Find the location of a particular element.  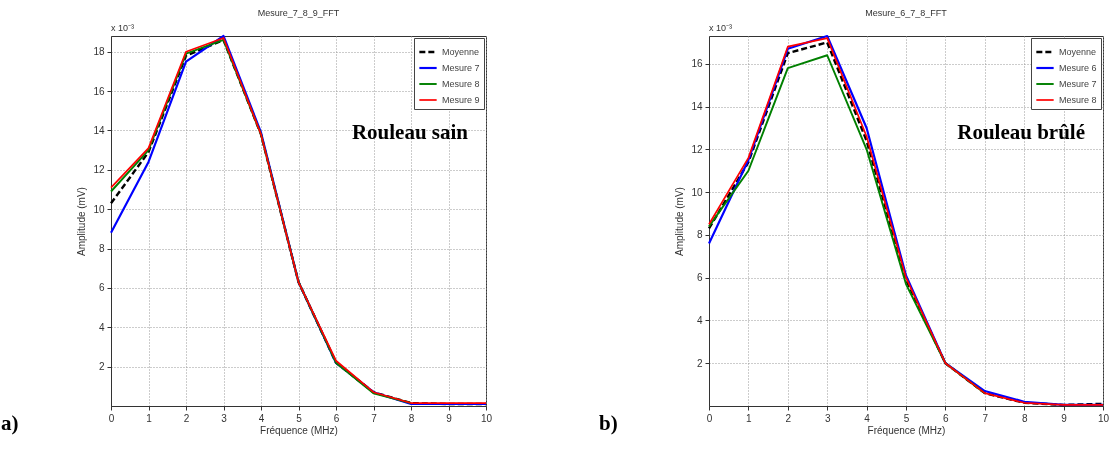

legend-label: Mesure 6 is located at coordinates (1078, 68).